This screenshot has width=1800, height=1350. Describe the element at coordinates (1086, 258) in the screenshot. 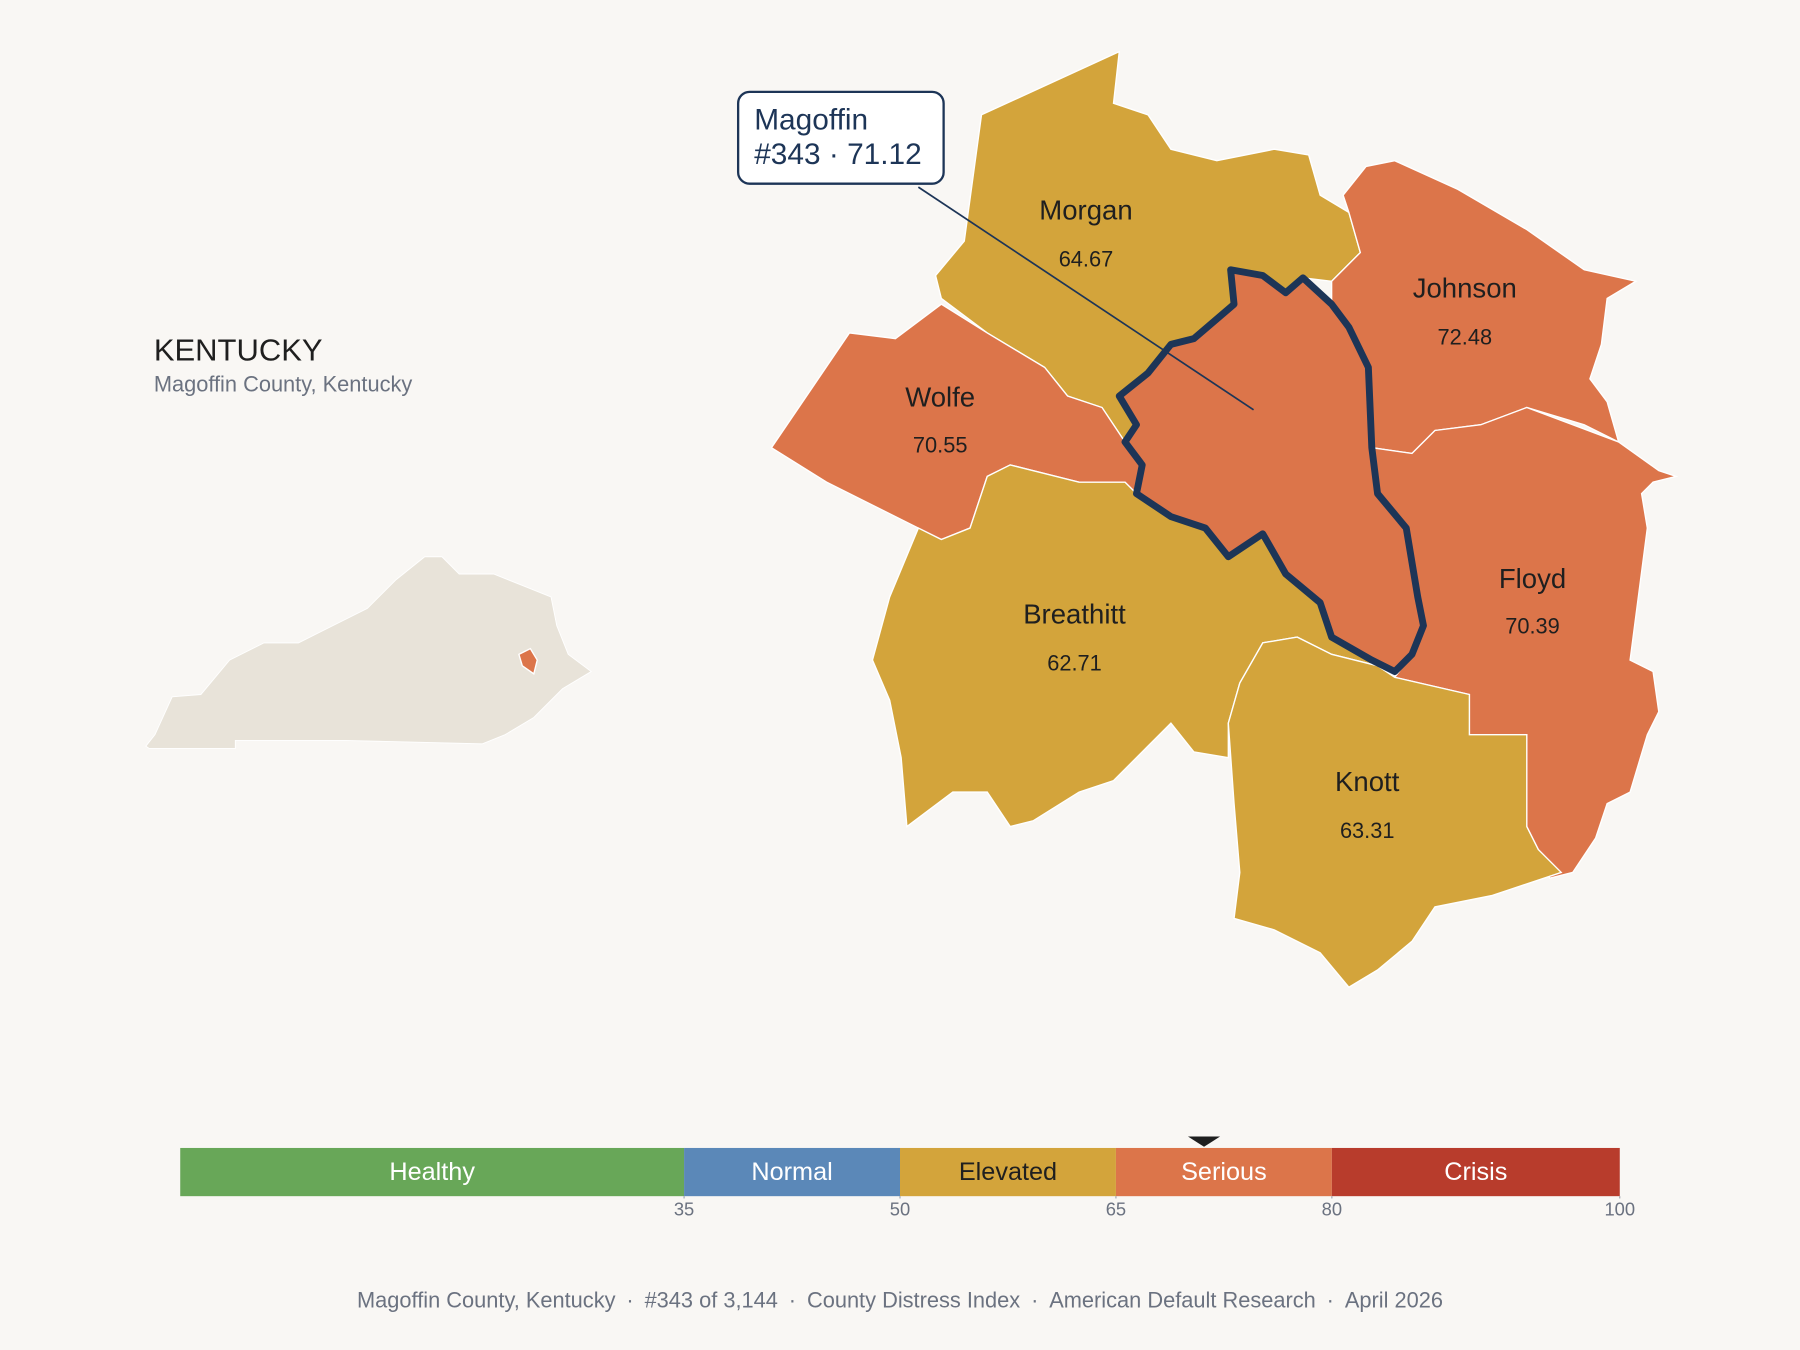

I see `county-value: 64.67` at that location.